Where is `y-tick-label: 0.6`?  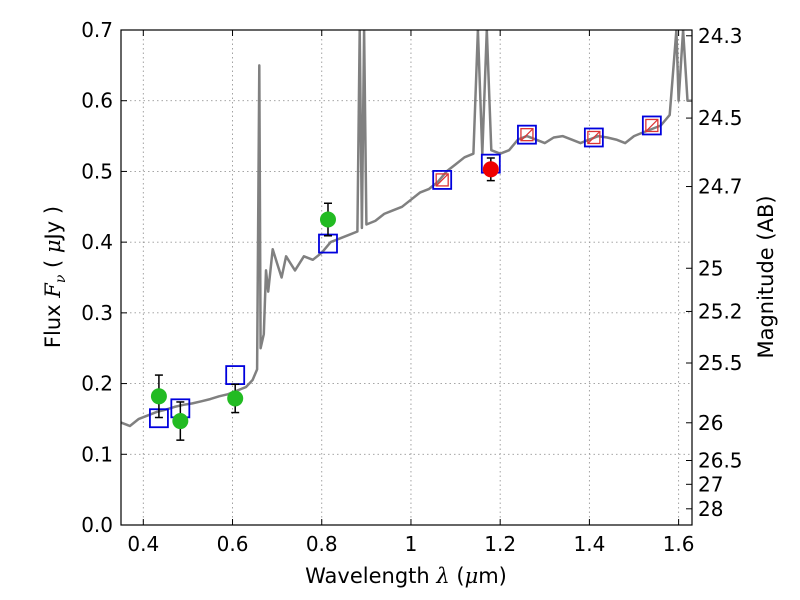
y-tick-label: 0.6 is located at coordinates (97, 101).